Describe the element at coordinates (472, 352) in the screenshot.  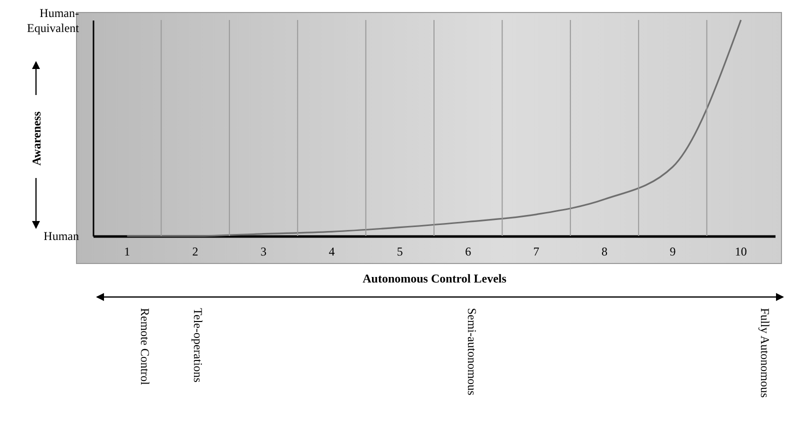
I see `text: Semi-autonomous` at that location.